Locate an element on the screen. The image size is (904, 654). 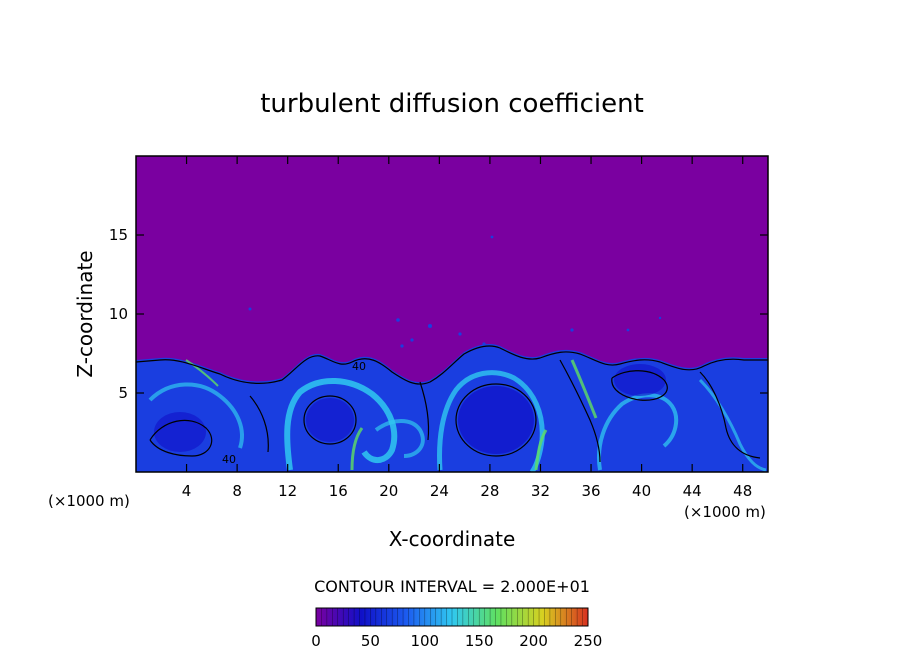
colorbar-ticks: 0 50 100 150 200 250 is located at coordinates (456, 641).